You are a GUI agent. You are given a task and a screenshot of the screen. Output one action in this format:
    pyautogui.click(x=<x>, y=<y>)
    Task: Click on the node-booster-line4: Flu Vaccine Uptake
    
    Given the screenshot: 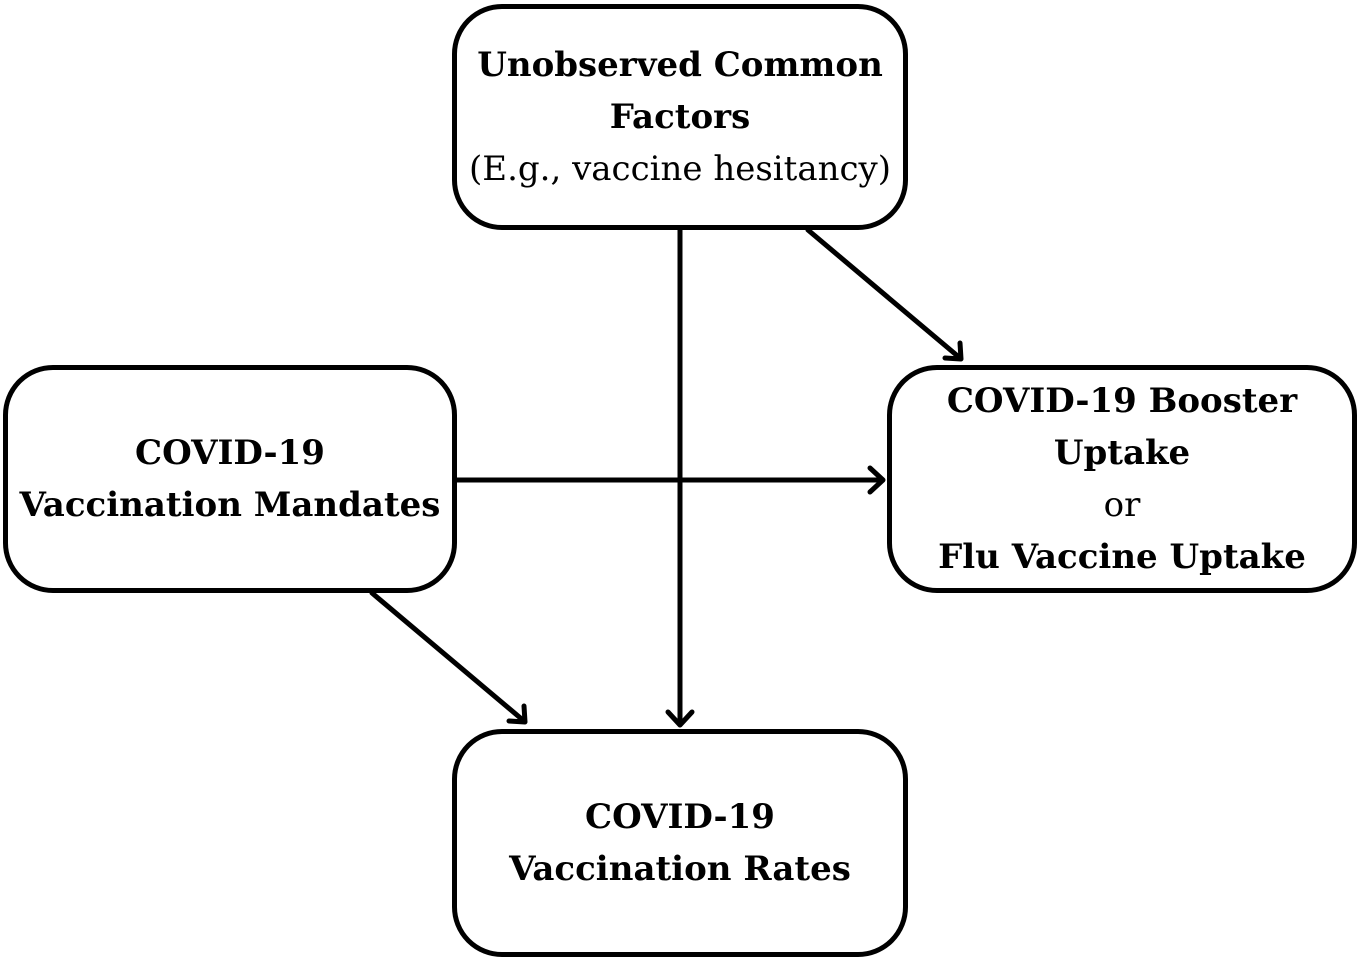 What is the action you would take?
    pyautogui.click(x=1122, y=557)
    